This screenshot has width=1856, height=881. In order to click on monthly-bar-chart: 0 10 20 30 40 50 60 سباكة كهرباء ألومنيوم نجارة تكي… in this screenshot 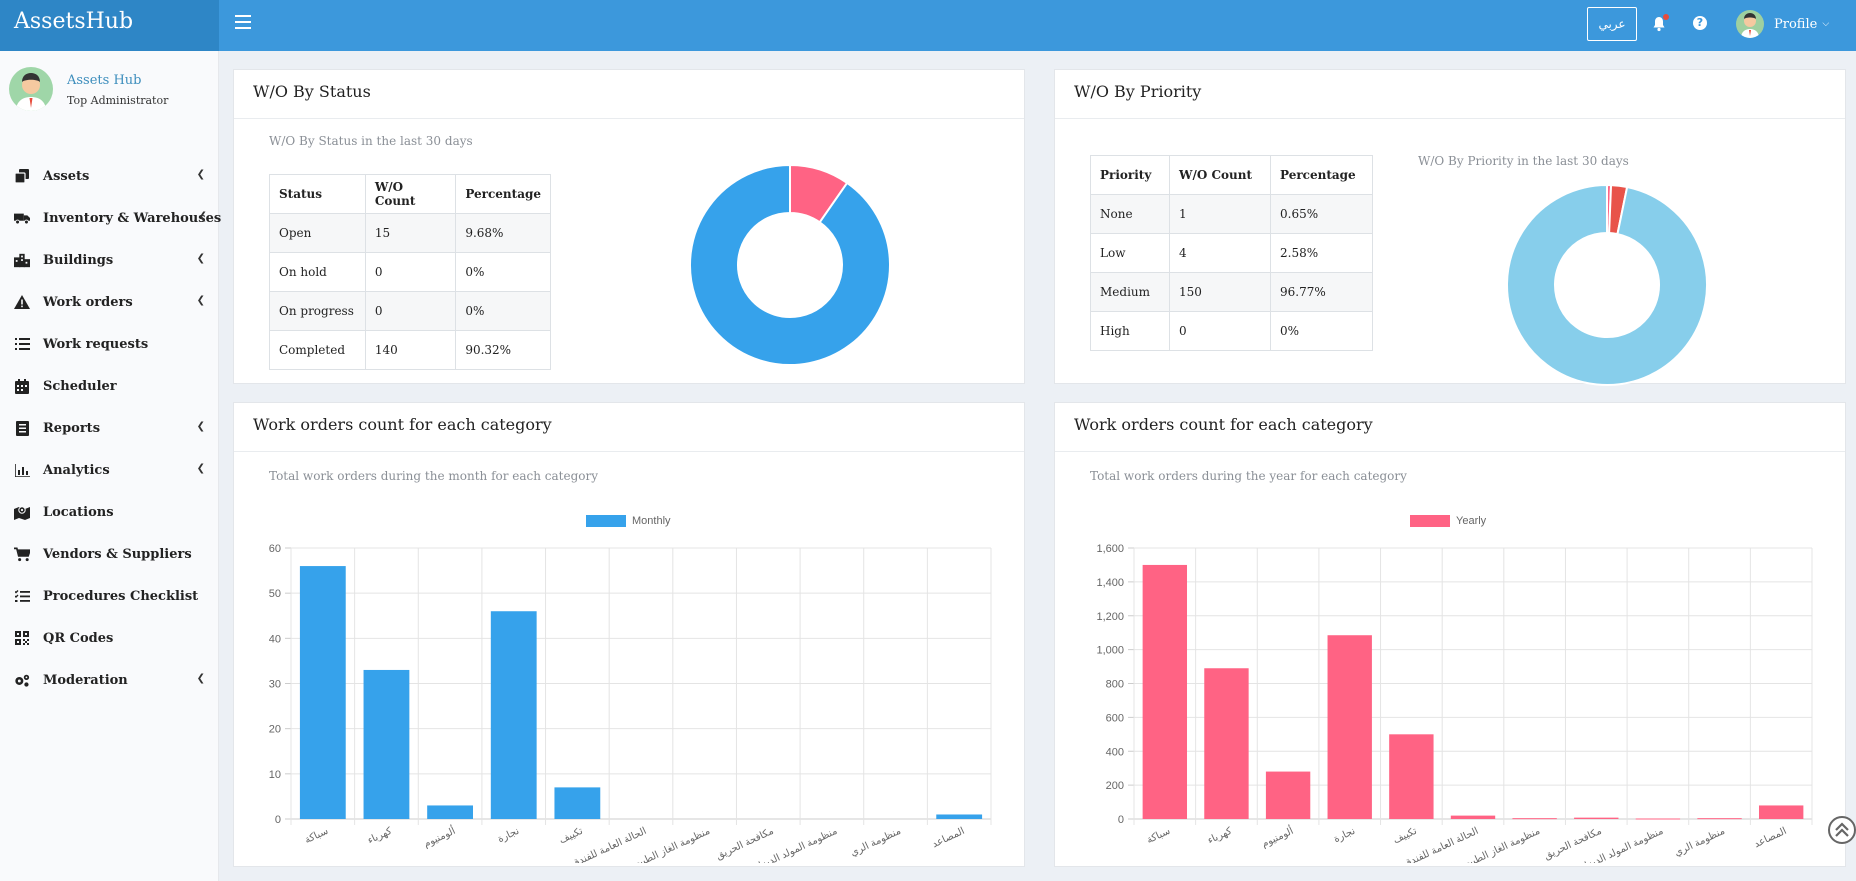, I will do `click(630, 703)`.